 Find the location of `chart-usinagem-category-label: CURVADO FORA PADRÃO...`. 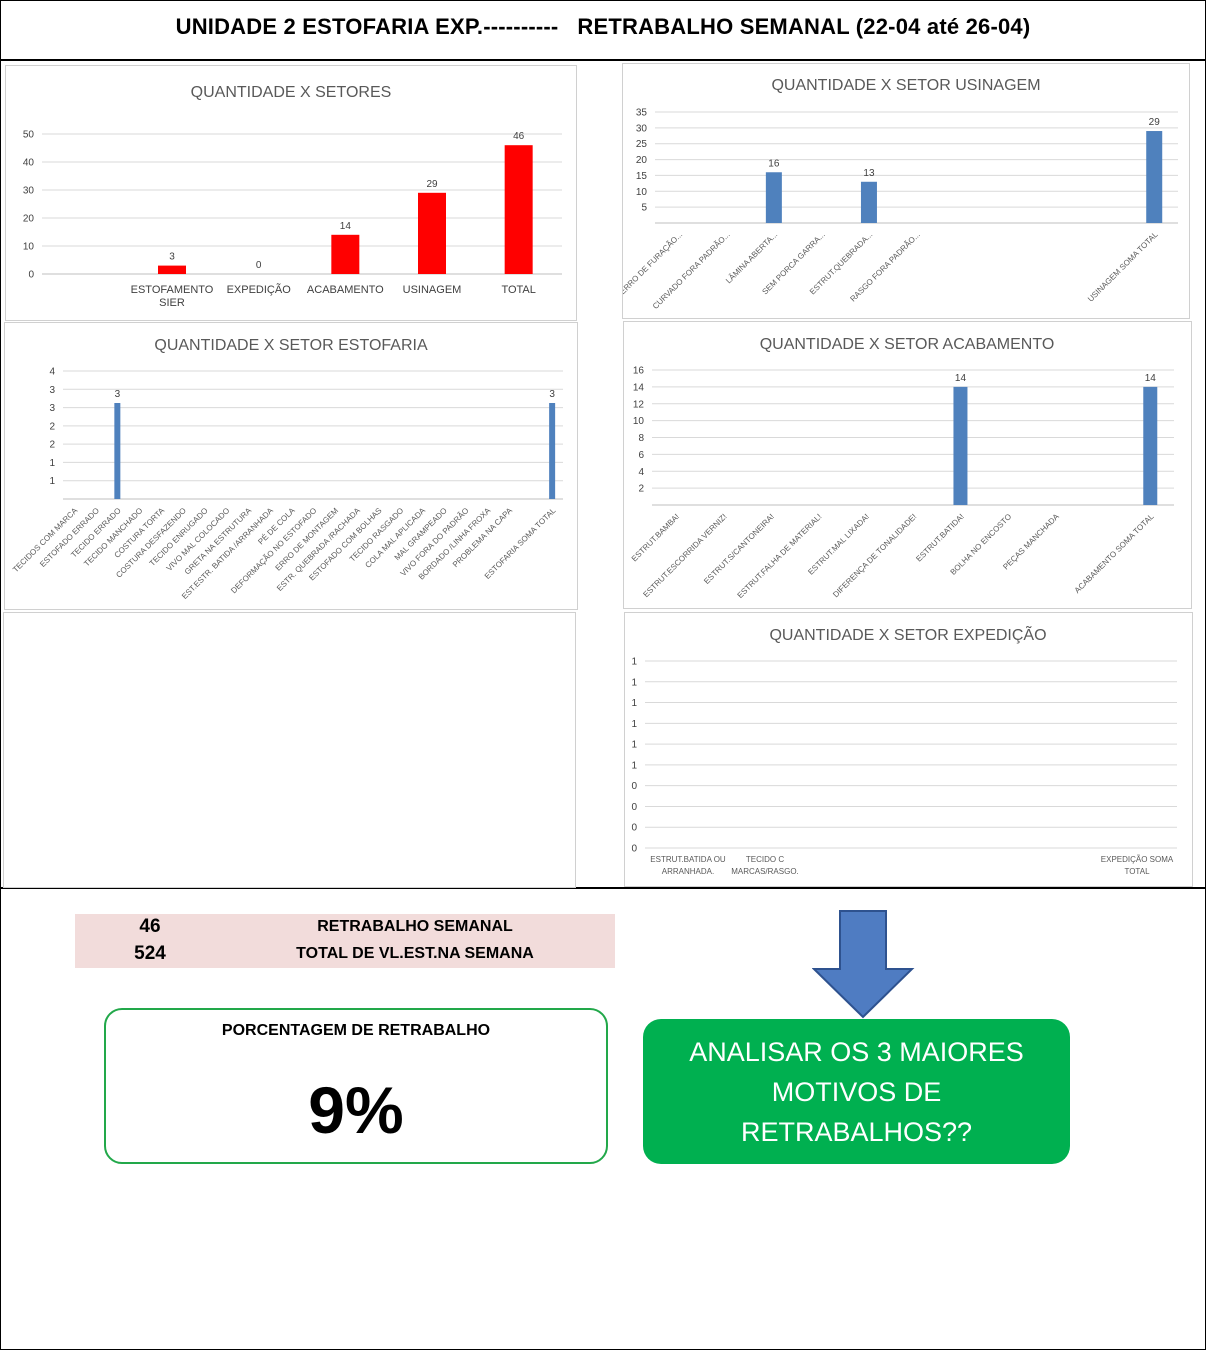

chart-usinagem-category-label: CURVADO FORA PADRÃO... is located at coordinates (691, 270).